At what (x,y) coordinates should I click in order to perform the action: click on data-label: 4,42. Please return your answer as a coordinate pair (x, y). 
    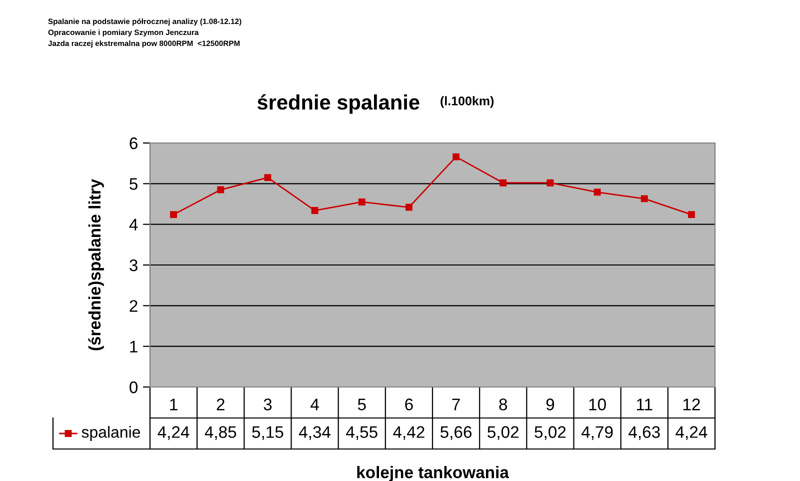
    Looking at the image, I should click on (408, 433).